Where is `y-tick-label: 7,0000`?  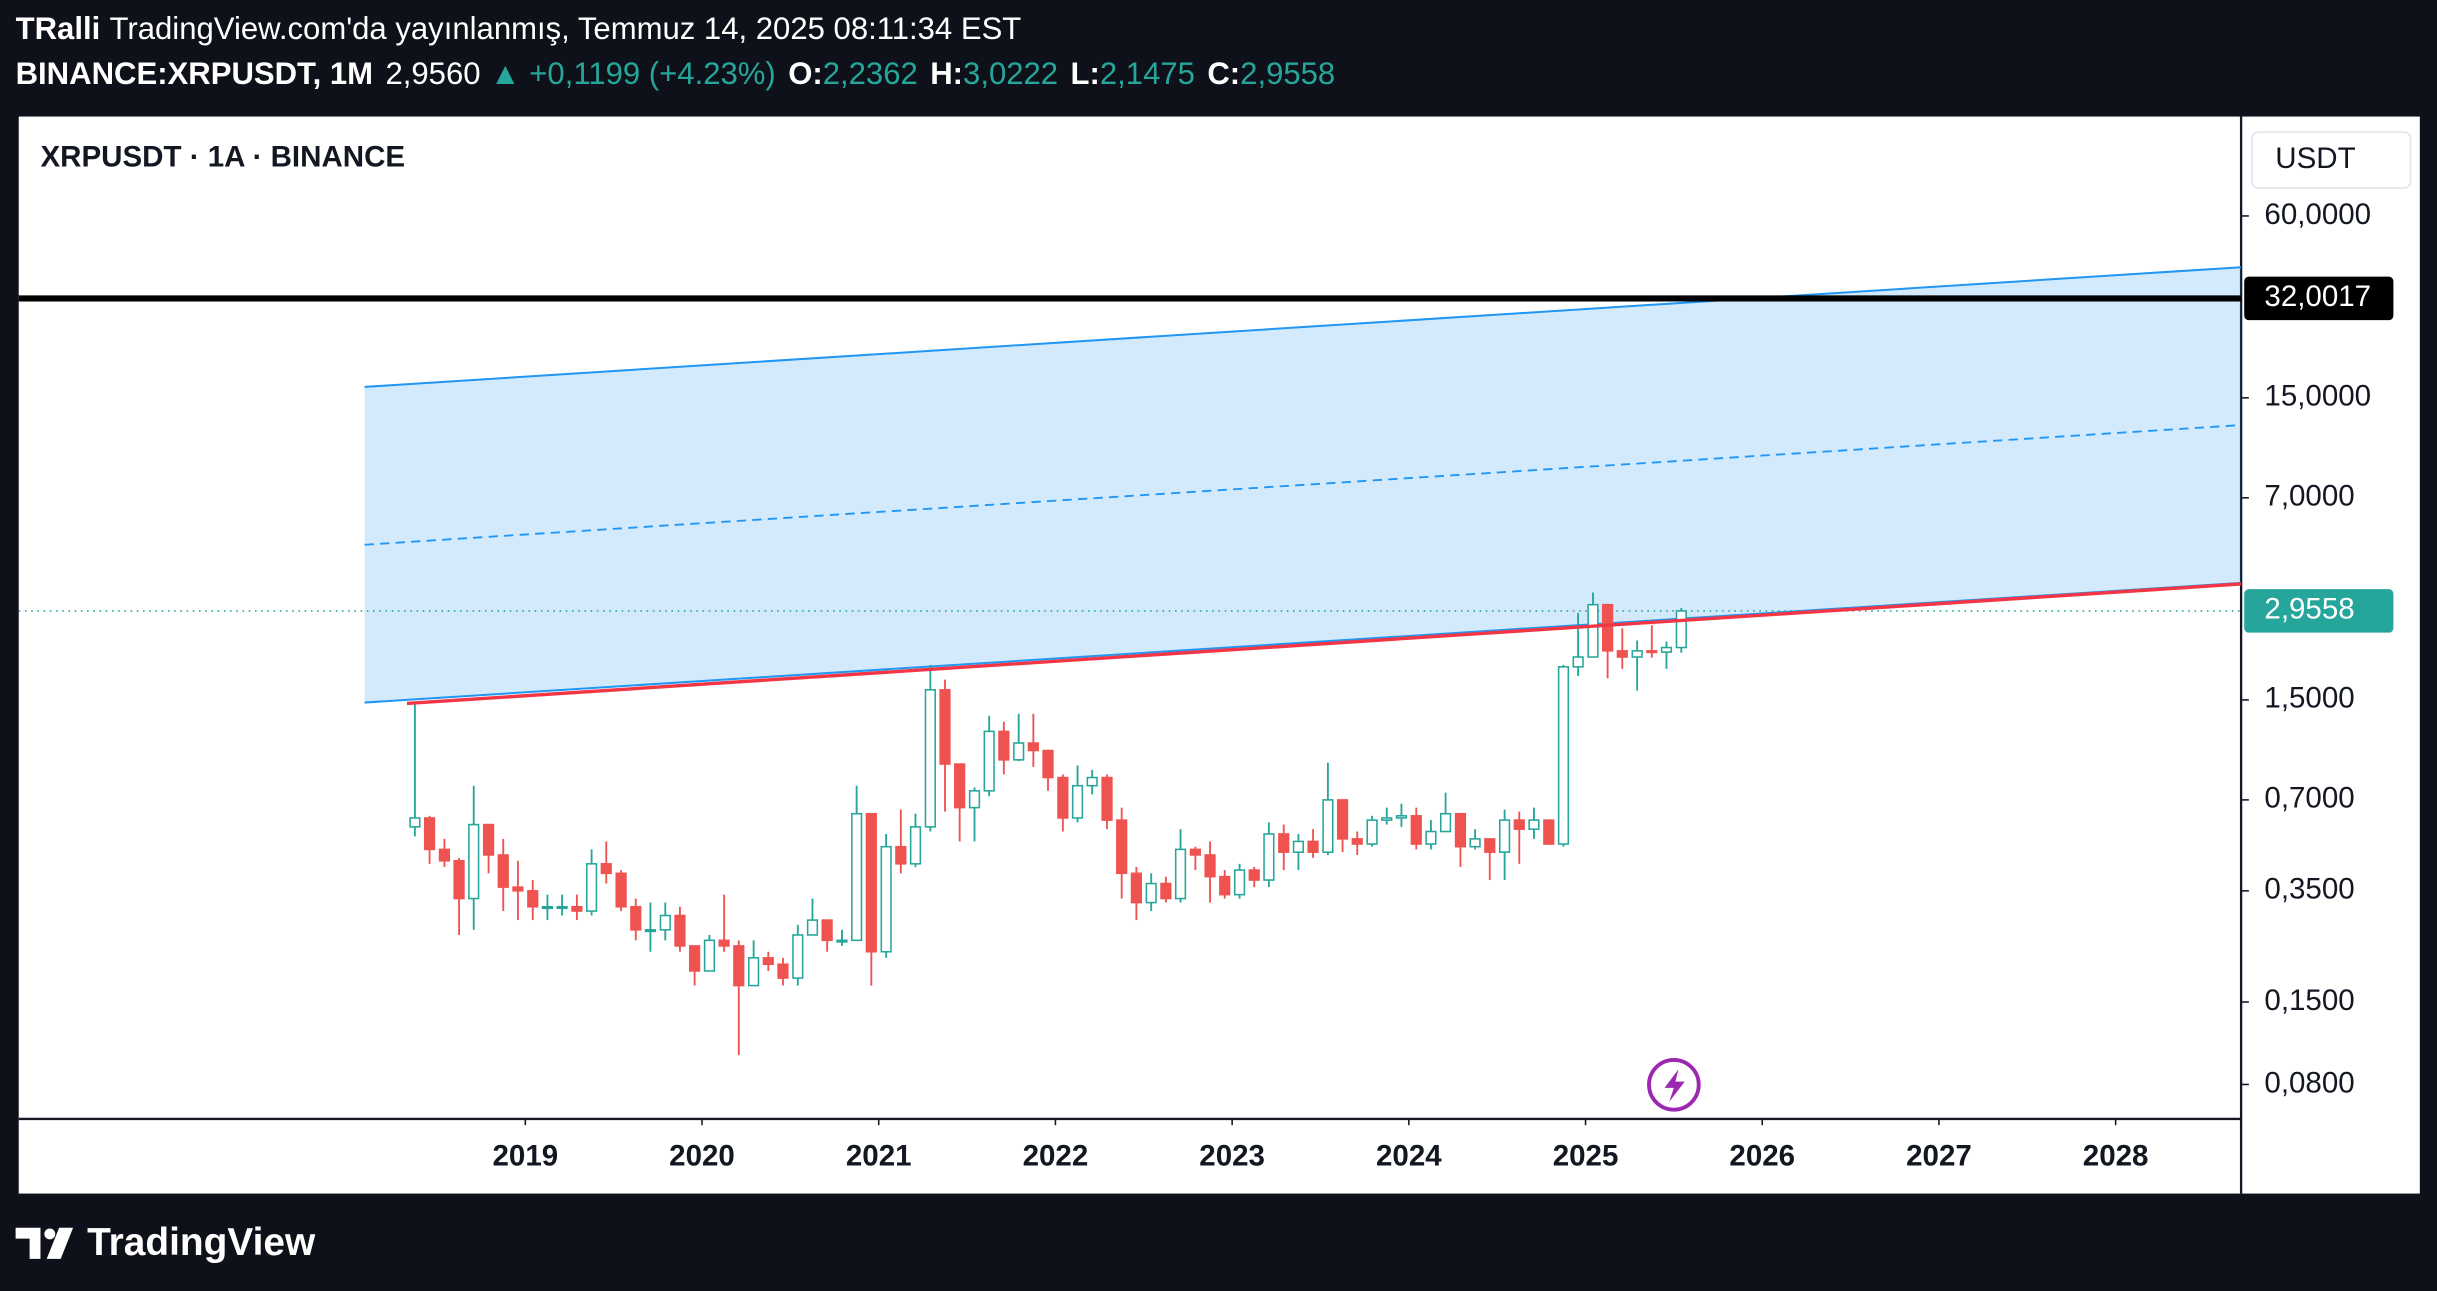 y-tick-label: 7,0000 is located at coordinates (2309, 496).